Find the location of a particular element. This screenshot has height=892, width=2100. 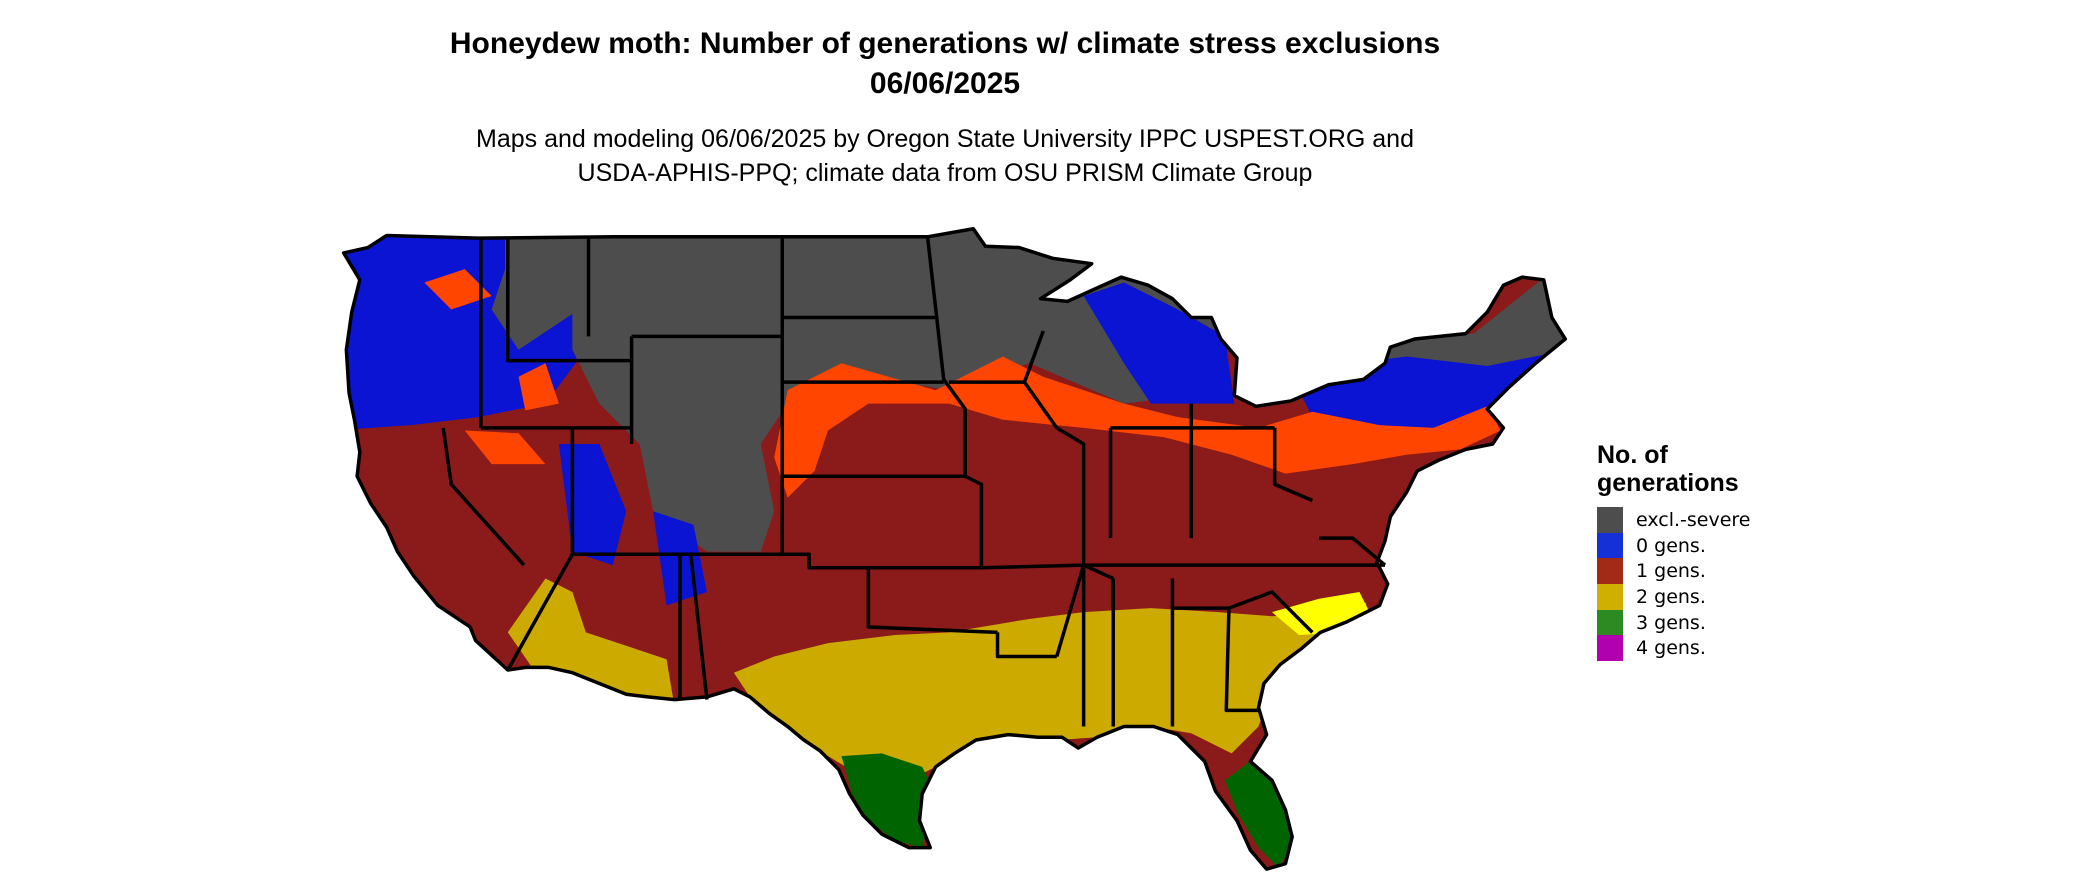

legend-item: 0 gens. is located at coordinates (1697, 545).